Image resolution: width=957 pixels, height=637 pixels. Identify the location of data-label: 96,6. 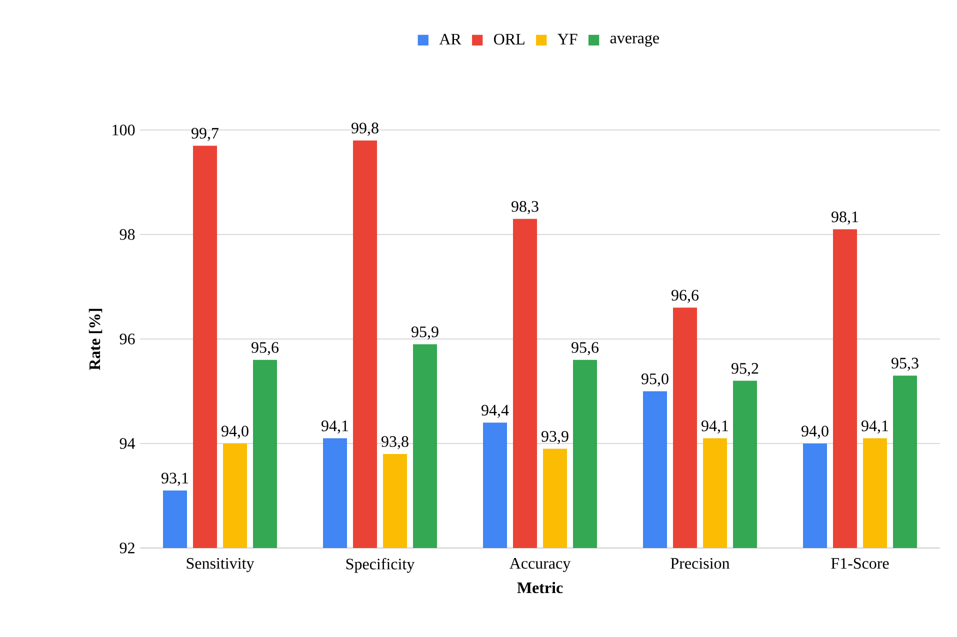
(685, 296).